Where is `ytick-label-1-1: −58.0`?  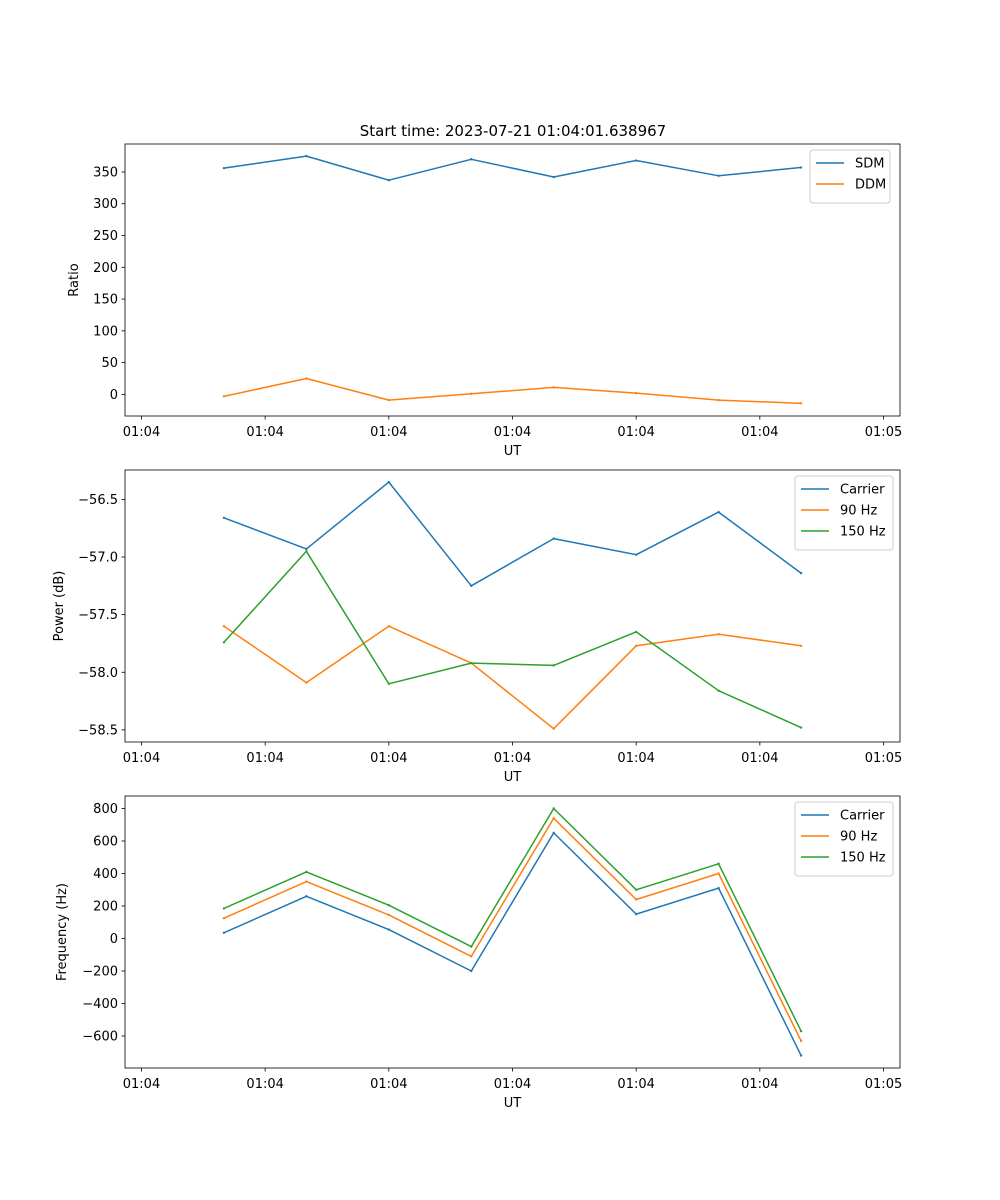 ytick-label-1-1: −58.0 is located at coordinates (98, 673).